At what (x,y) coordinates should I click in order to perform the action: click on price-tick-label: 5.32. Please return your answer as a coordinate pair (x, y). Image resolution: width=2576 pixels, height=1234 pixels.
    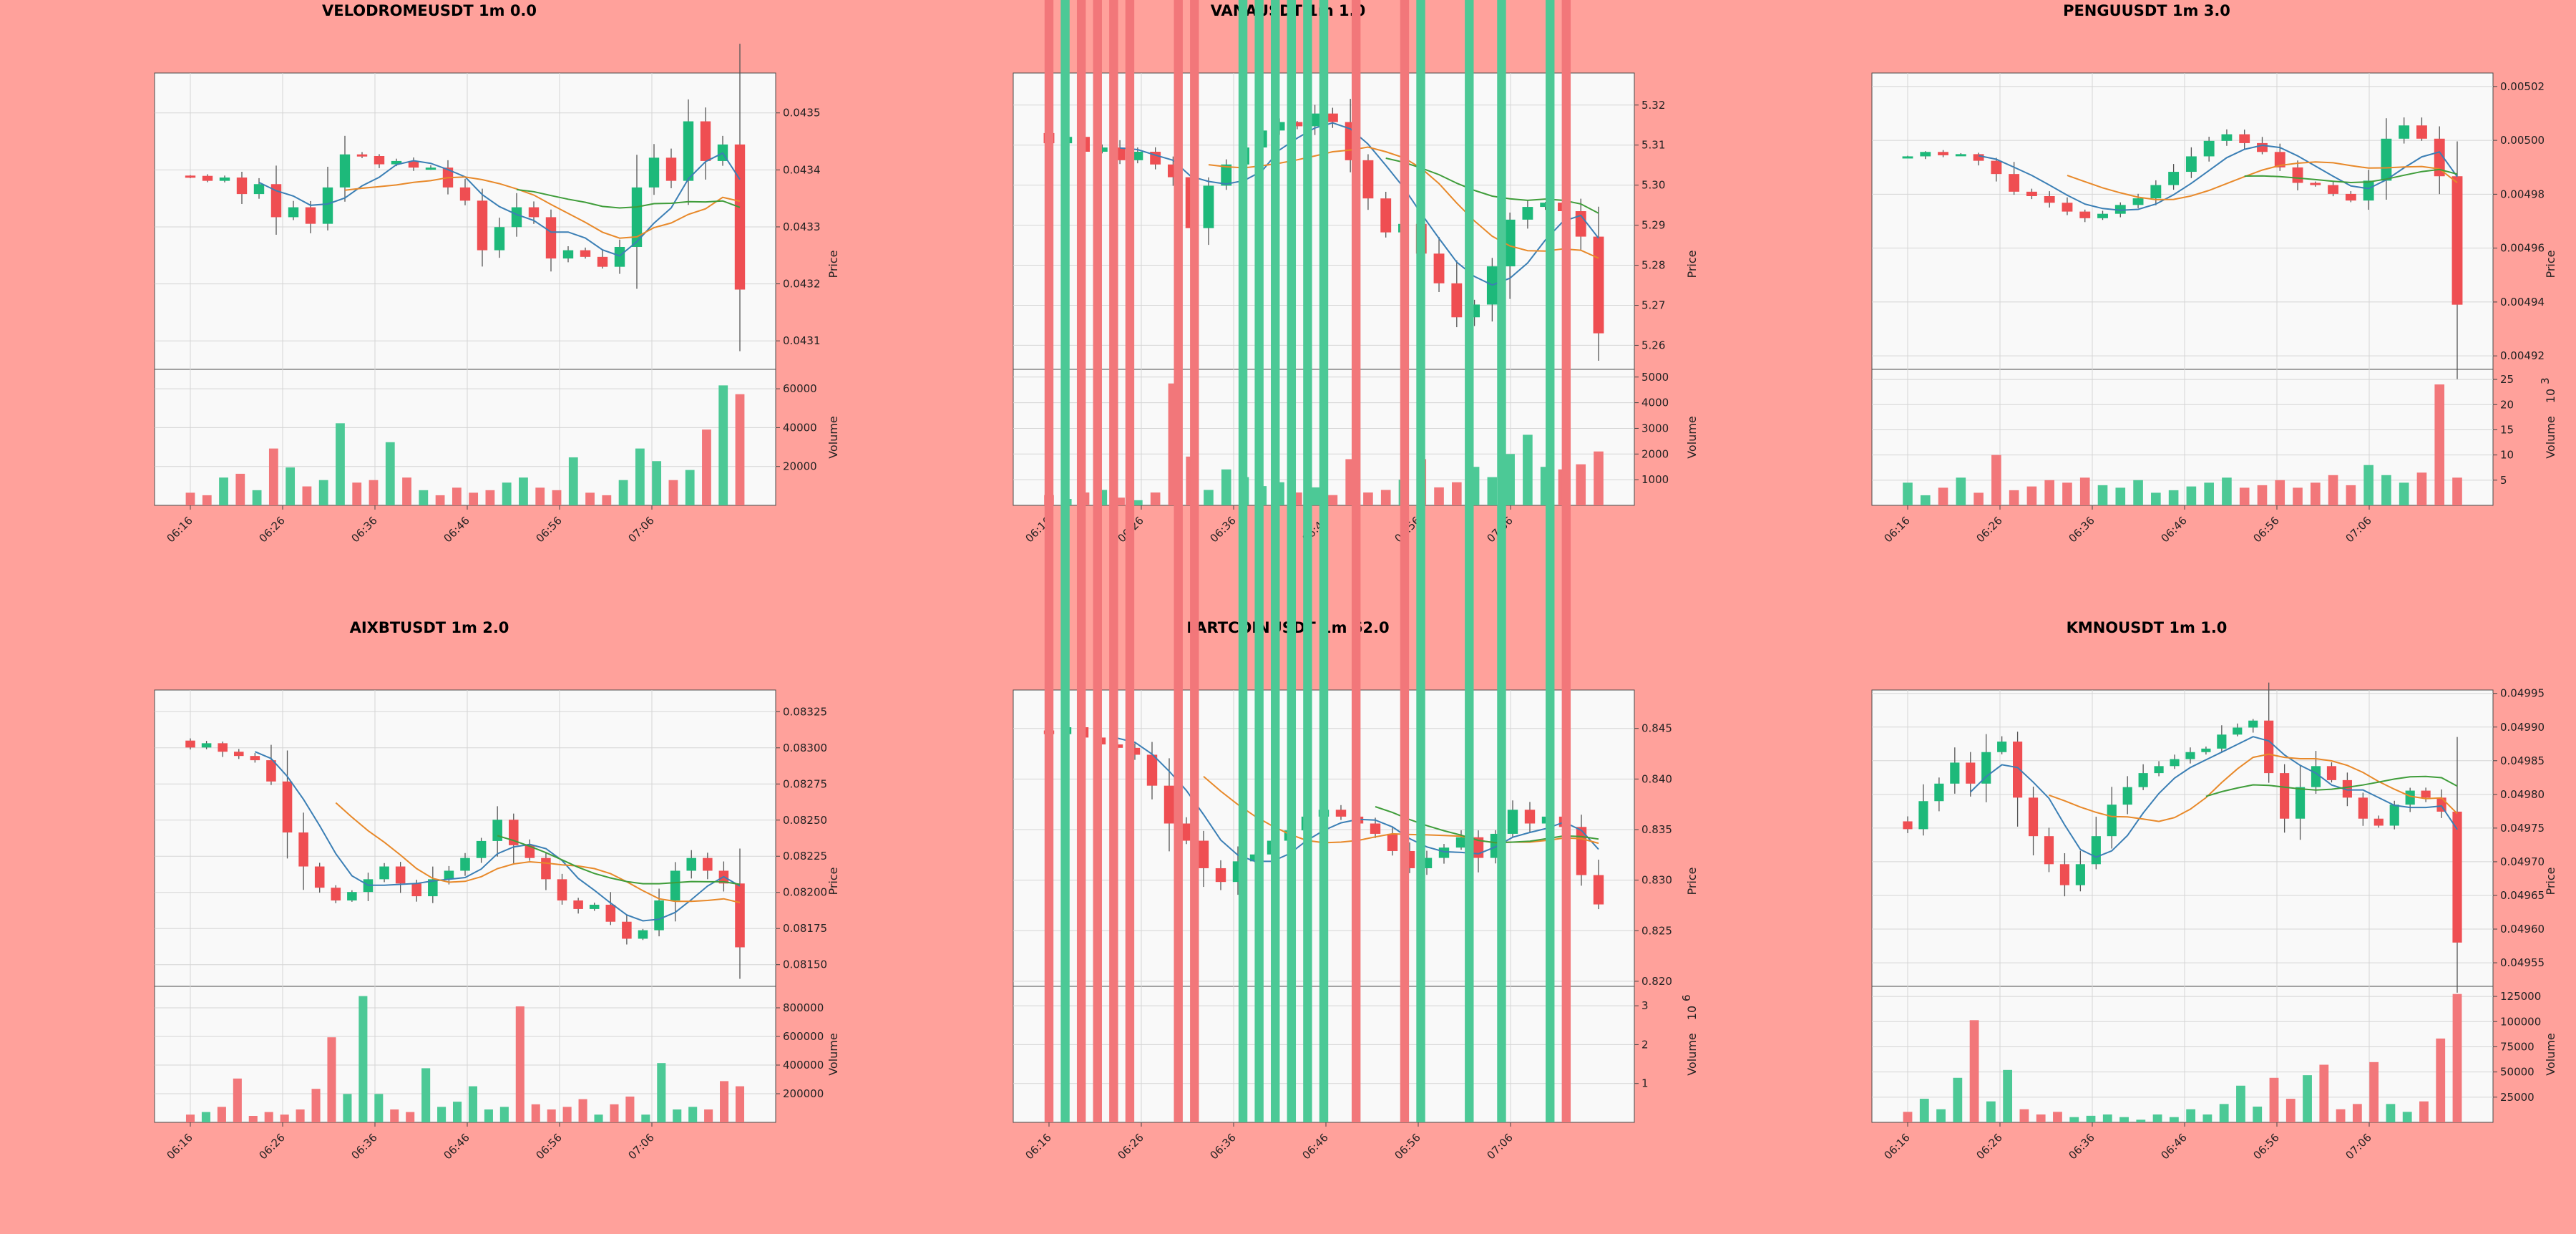
    Looking at the image, I should click on (1653, 106).